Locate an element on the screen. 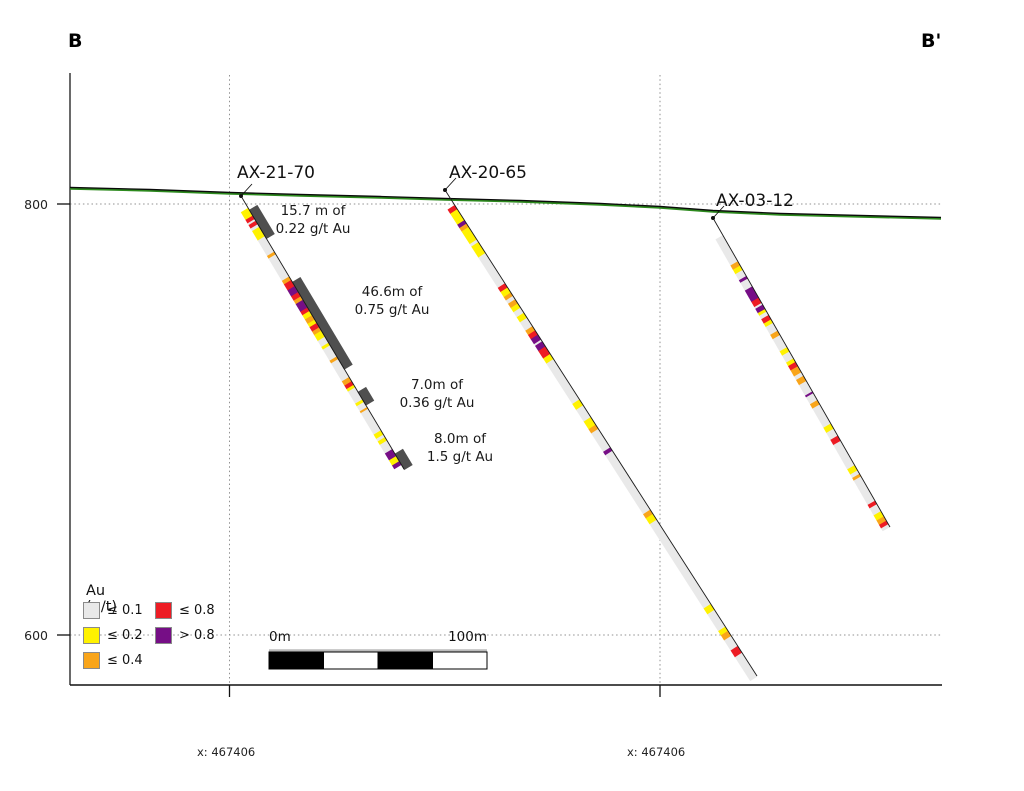 The height and width of the screenshot is (791, 1024). interval-annotation: 46.6m of 0.75 g/t Au is located at coordinates (392, 301).